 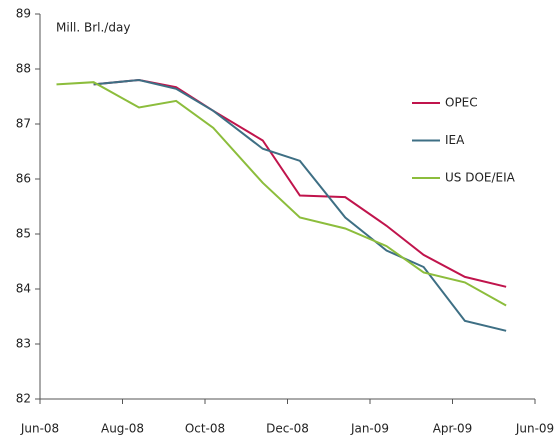 I want to click on y-tick-label: 82, so click(x=23, y=399).